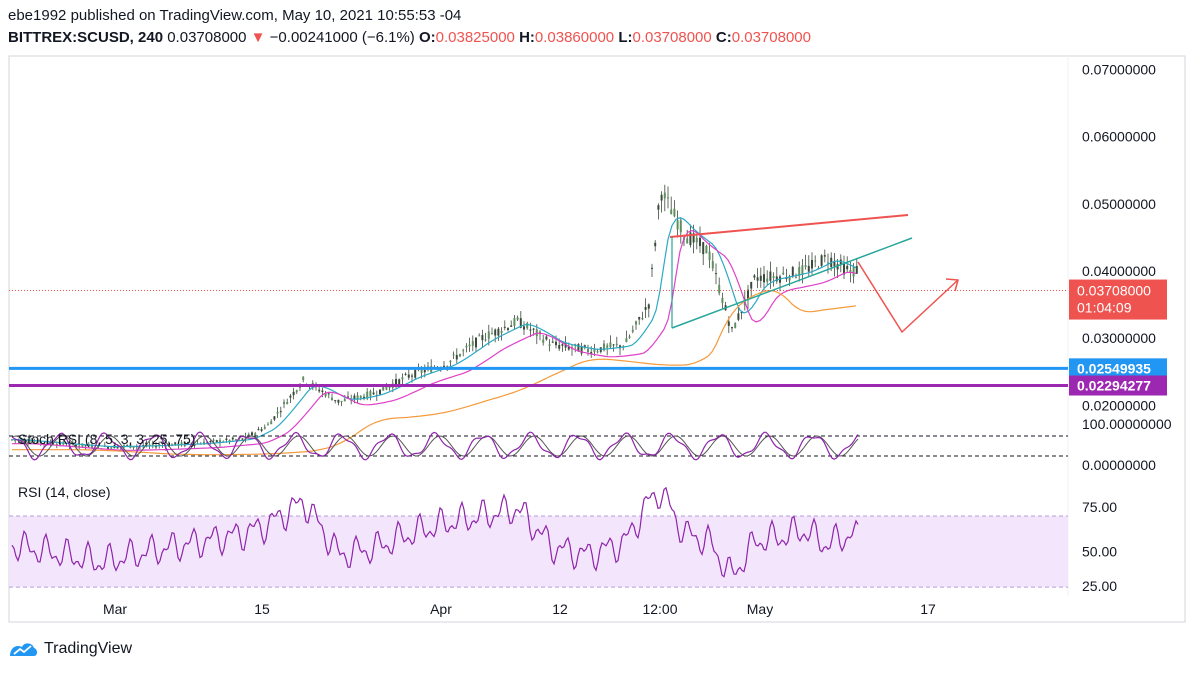 The height and width of the screenshot is (674, 1195). I want to click on projection-arrow-icon, so click(952, 285).